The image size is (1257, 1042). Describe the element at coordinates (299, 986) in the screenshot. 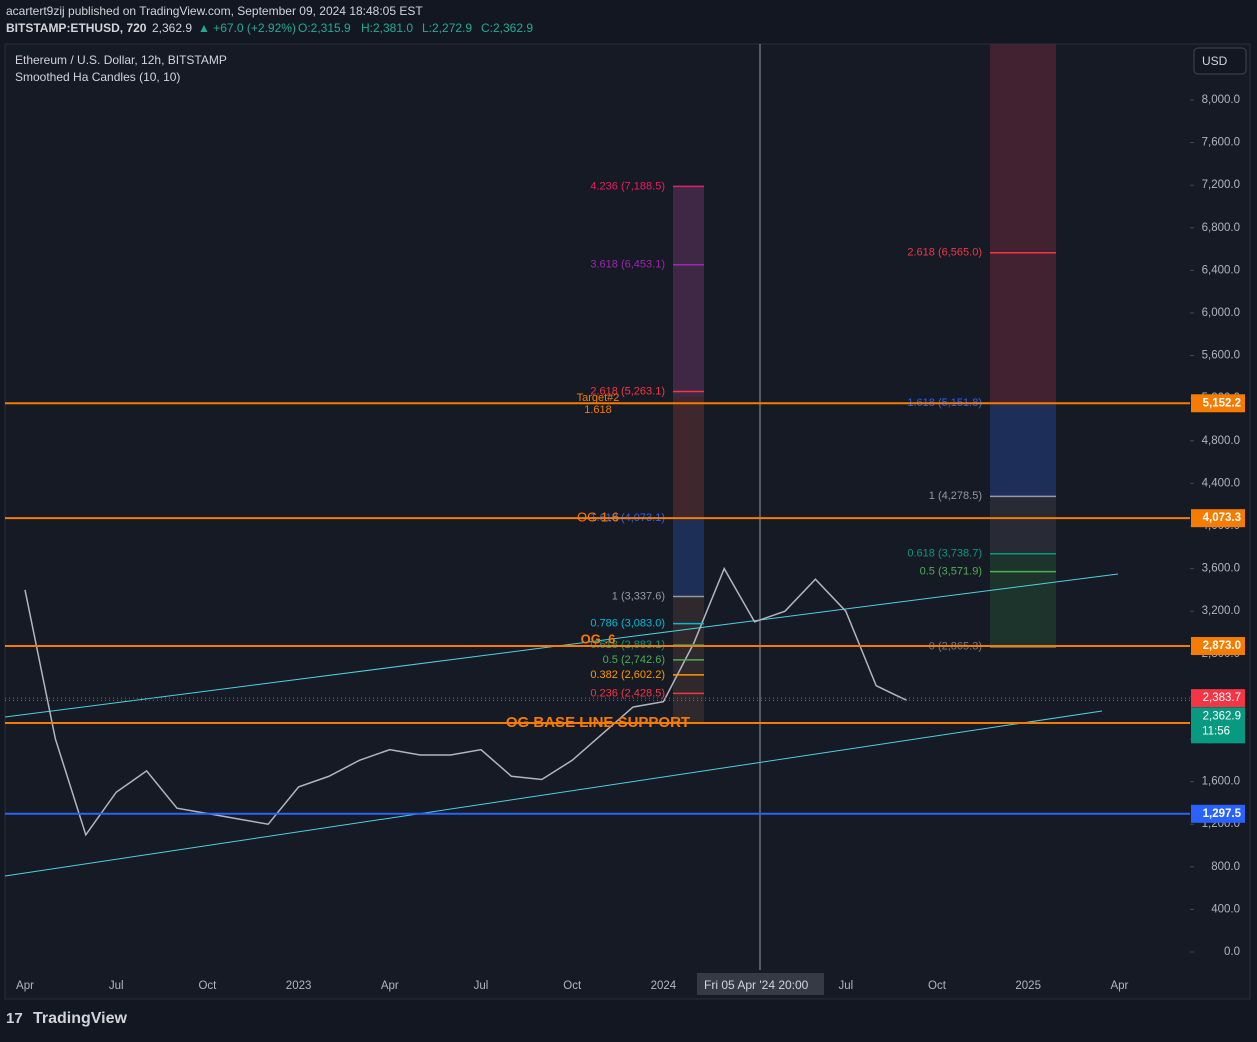

I see `x-tick-label: 2023` at that location.